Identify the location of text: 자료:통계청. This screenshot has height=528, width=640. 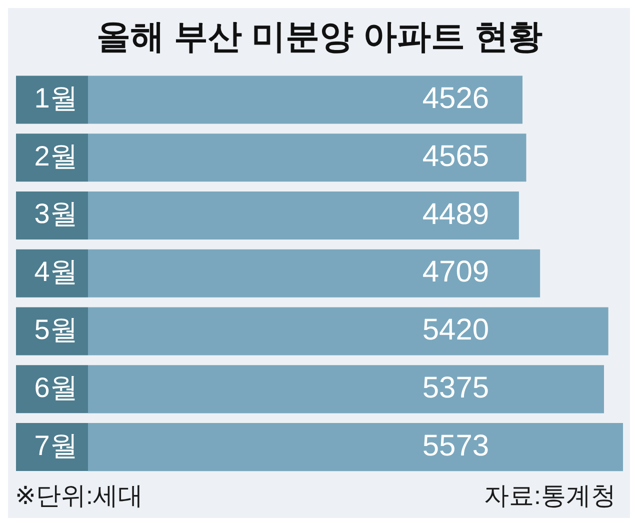
(550, 496).